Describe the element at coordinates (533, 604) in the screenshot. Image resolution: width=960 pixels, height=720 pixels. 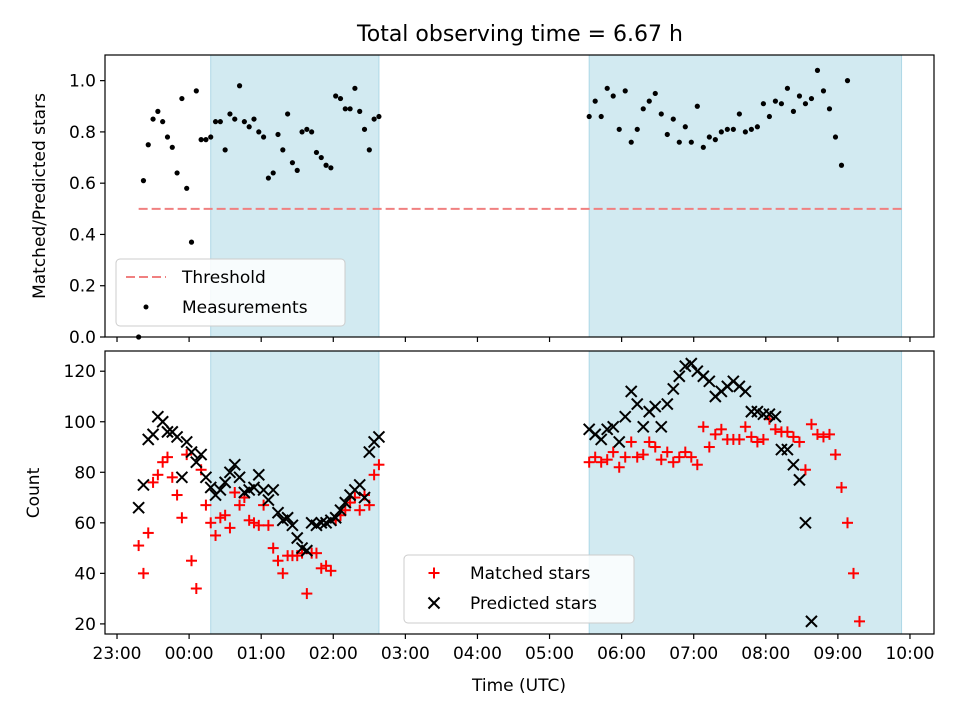
I see `legend-predicted-label: Predicted stars` at that location.